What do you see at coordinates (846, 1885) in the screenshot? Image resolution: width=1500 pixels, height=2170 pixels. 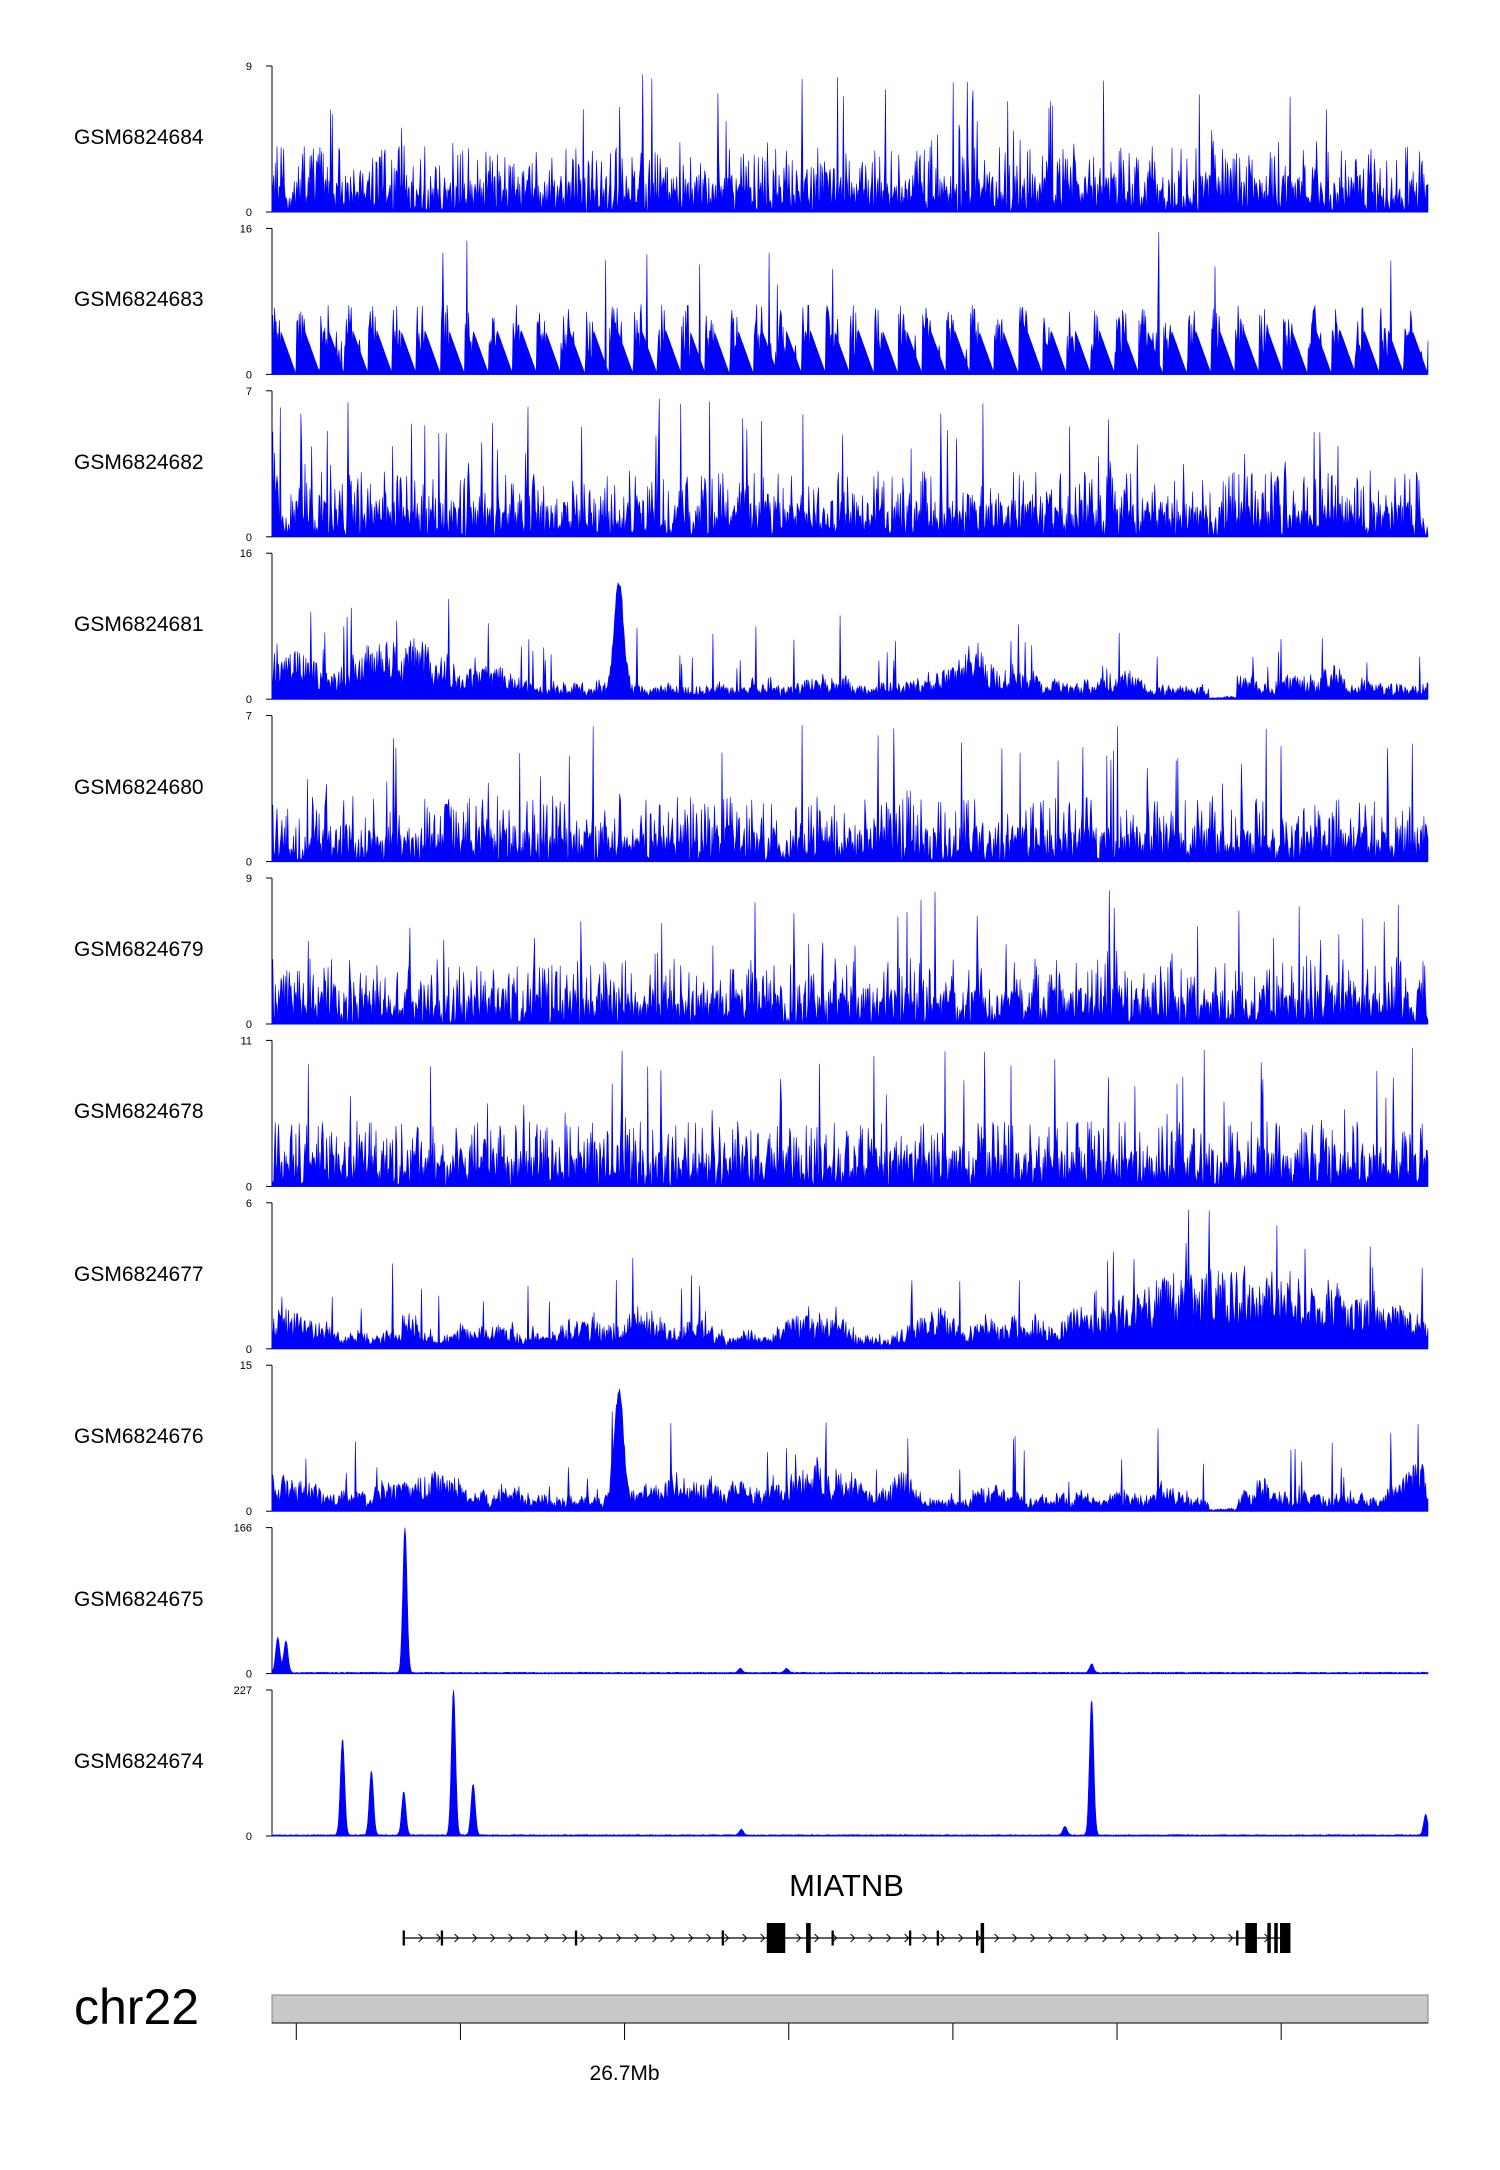 I see `gene-name: MIATNB` at bounding box center [846, 1885].